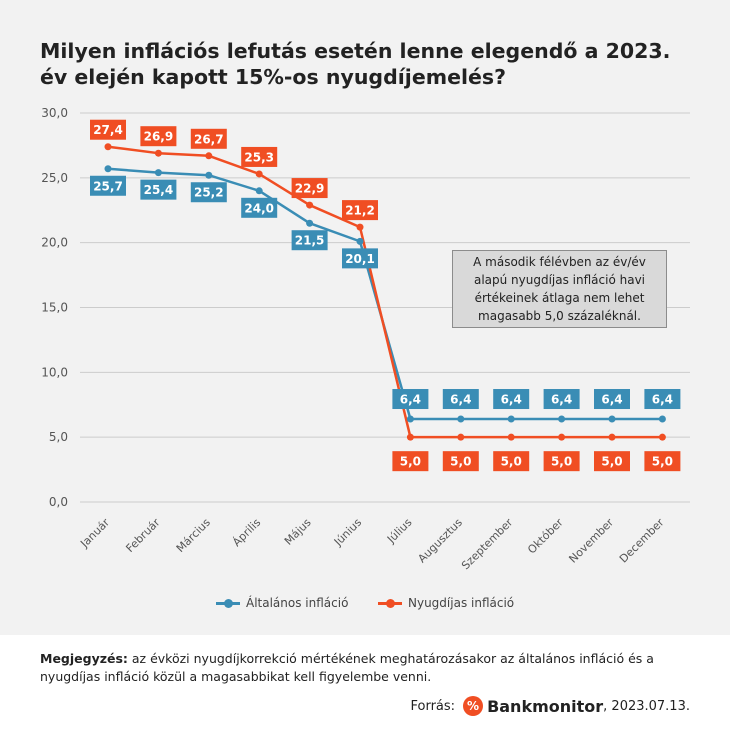 The image size is (730, 730). I want to click on data-label: 27,4, so click(108, 130).